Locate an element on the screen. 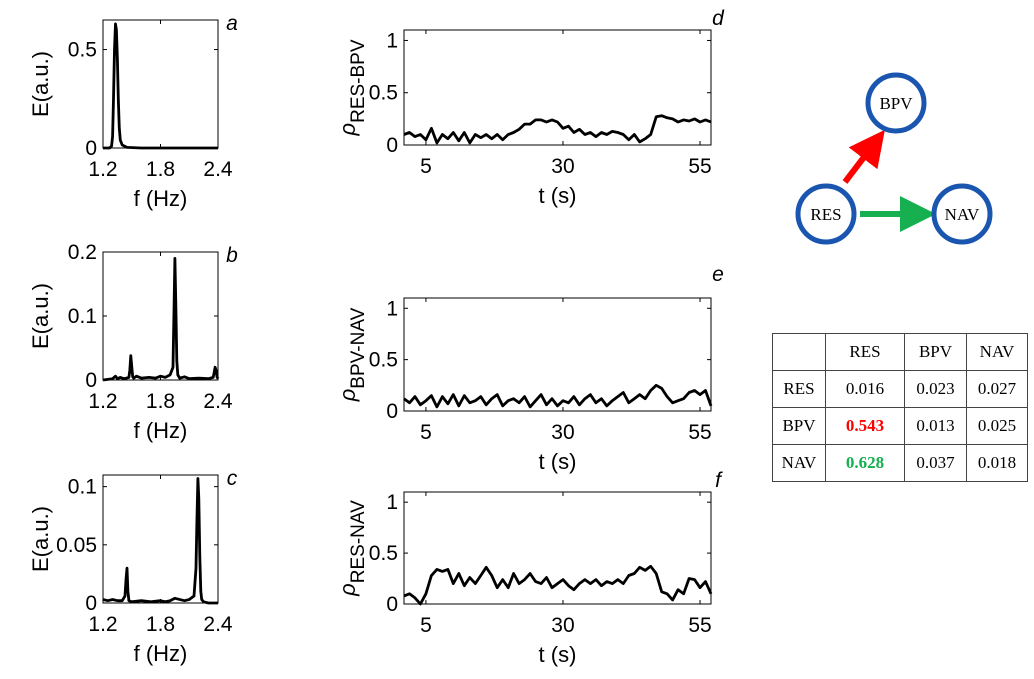 The image size is (1034, 679). node-bpv is located at coordinates (896, 103).